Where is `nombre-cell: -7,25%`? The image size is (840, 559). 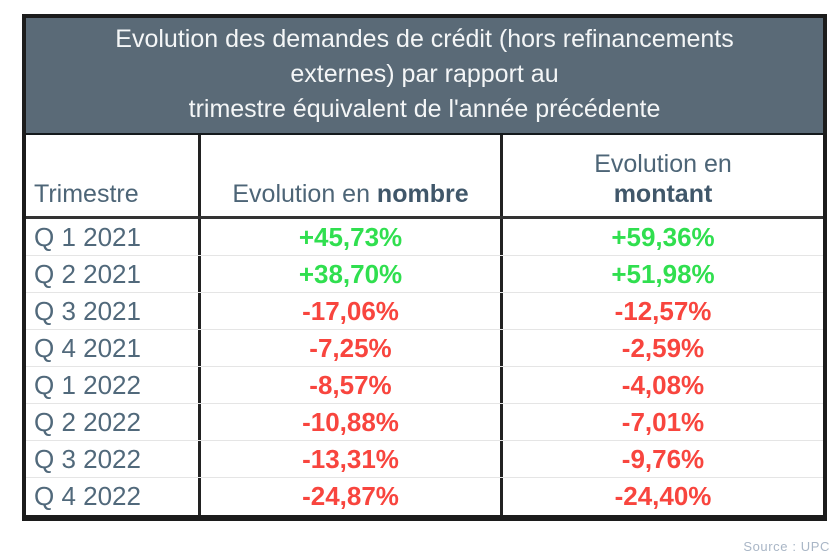
nombre-cell: -7,25% is located at coordinates (349, 348).